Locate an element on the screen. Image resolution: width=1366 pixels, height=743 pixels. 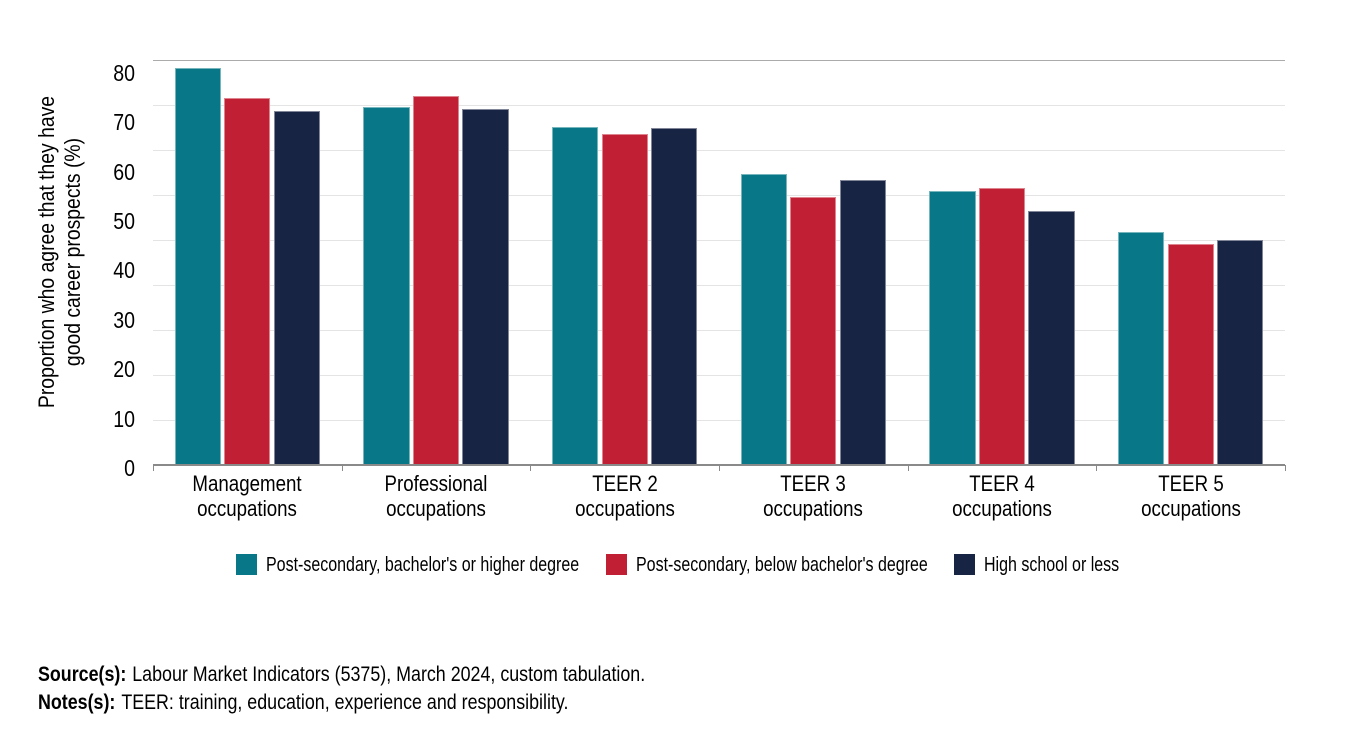
y-tick-label-30: 30 is located at coordinates (124, 319).